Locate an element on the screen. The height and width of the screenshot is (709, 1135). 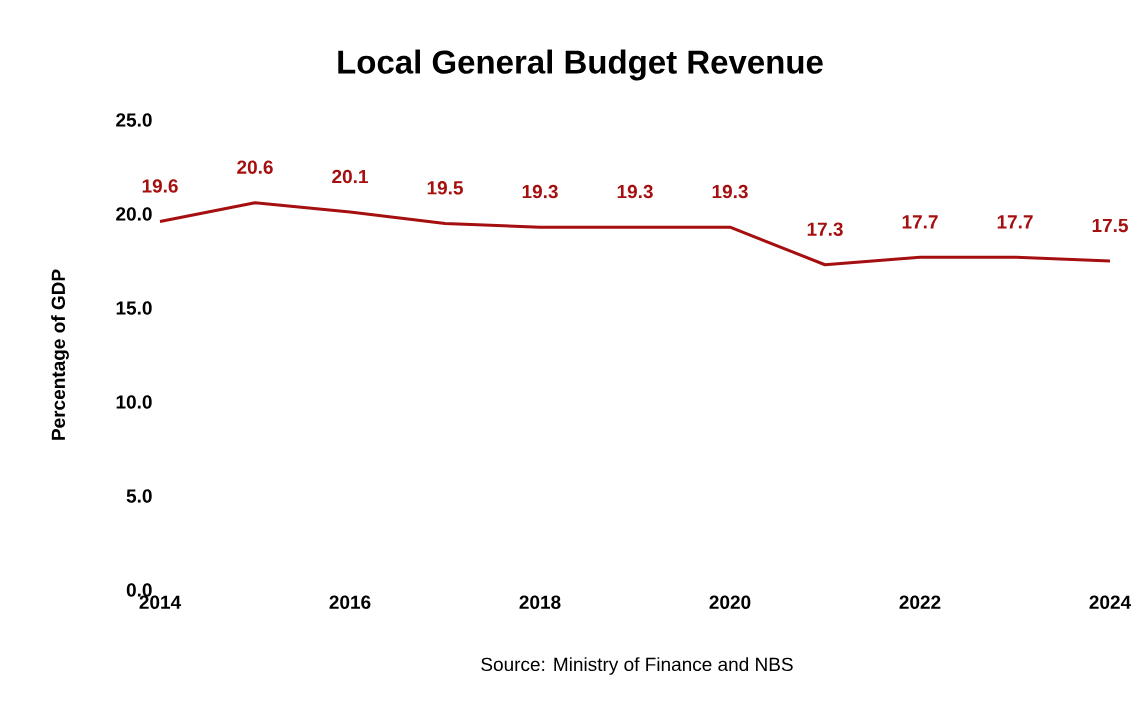
data-label: 17.3 is located at coordinates (825, 229).